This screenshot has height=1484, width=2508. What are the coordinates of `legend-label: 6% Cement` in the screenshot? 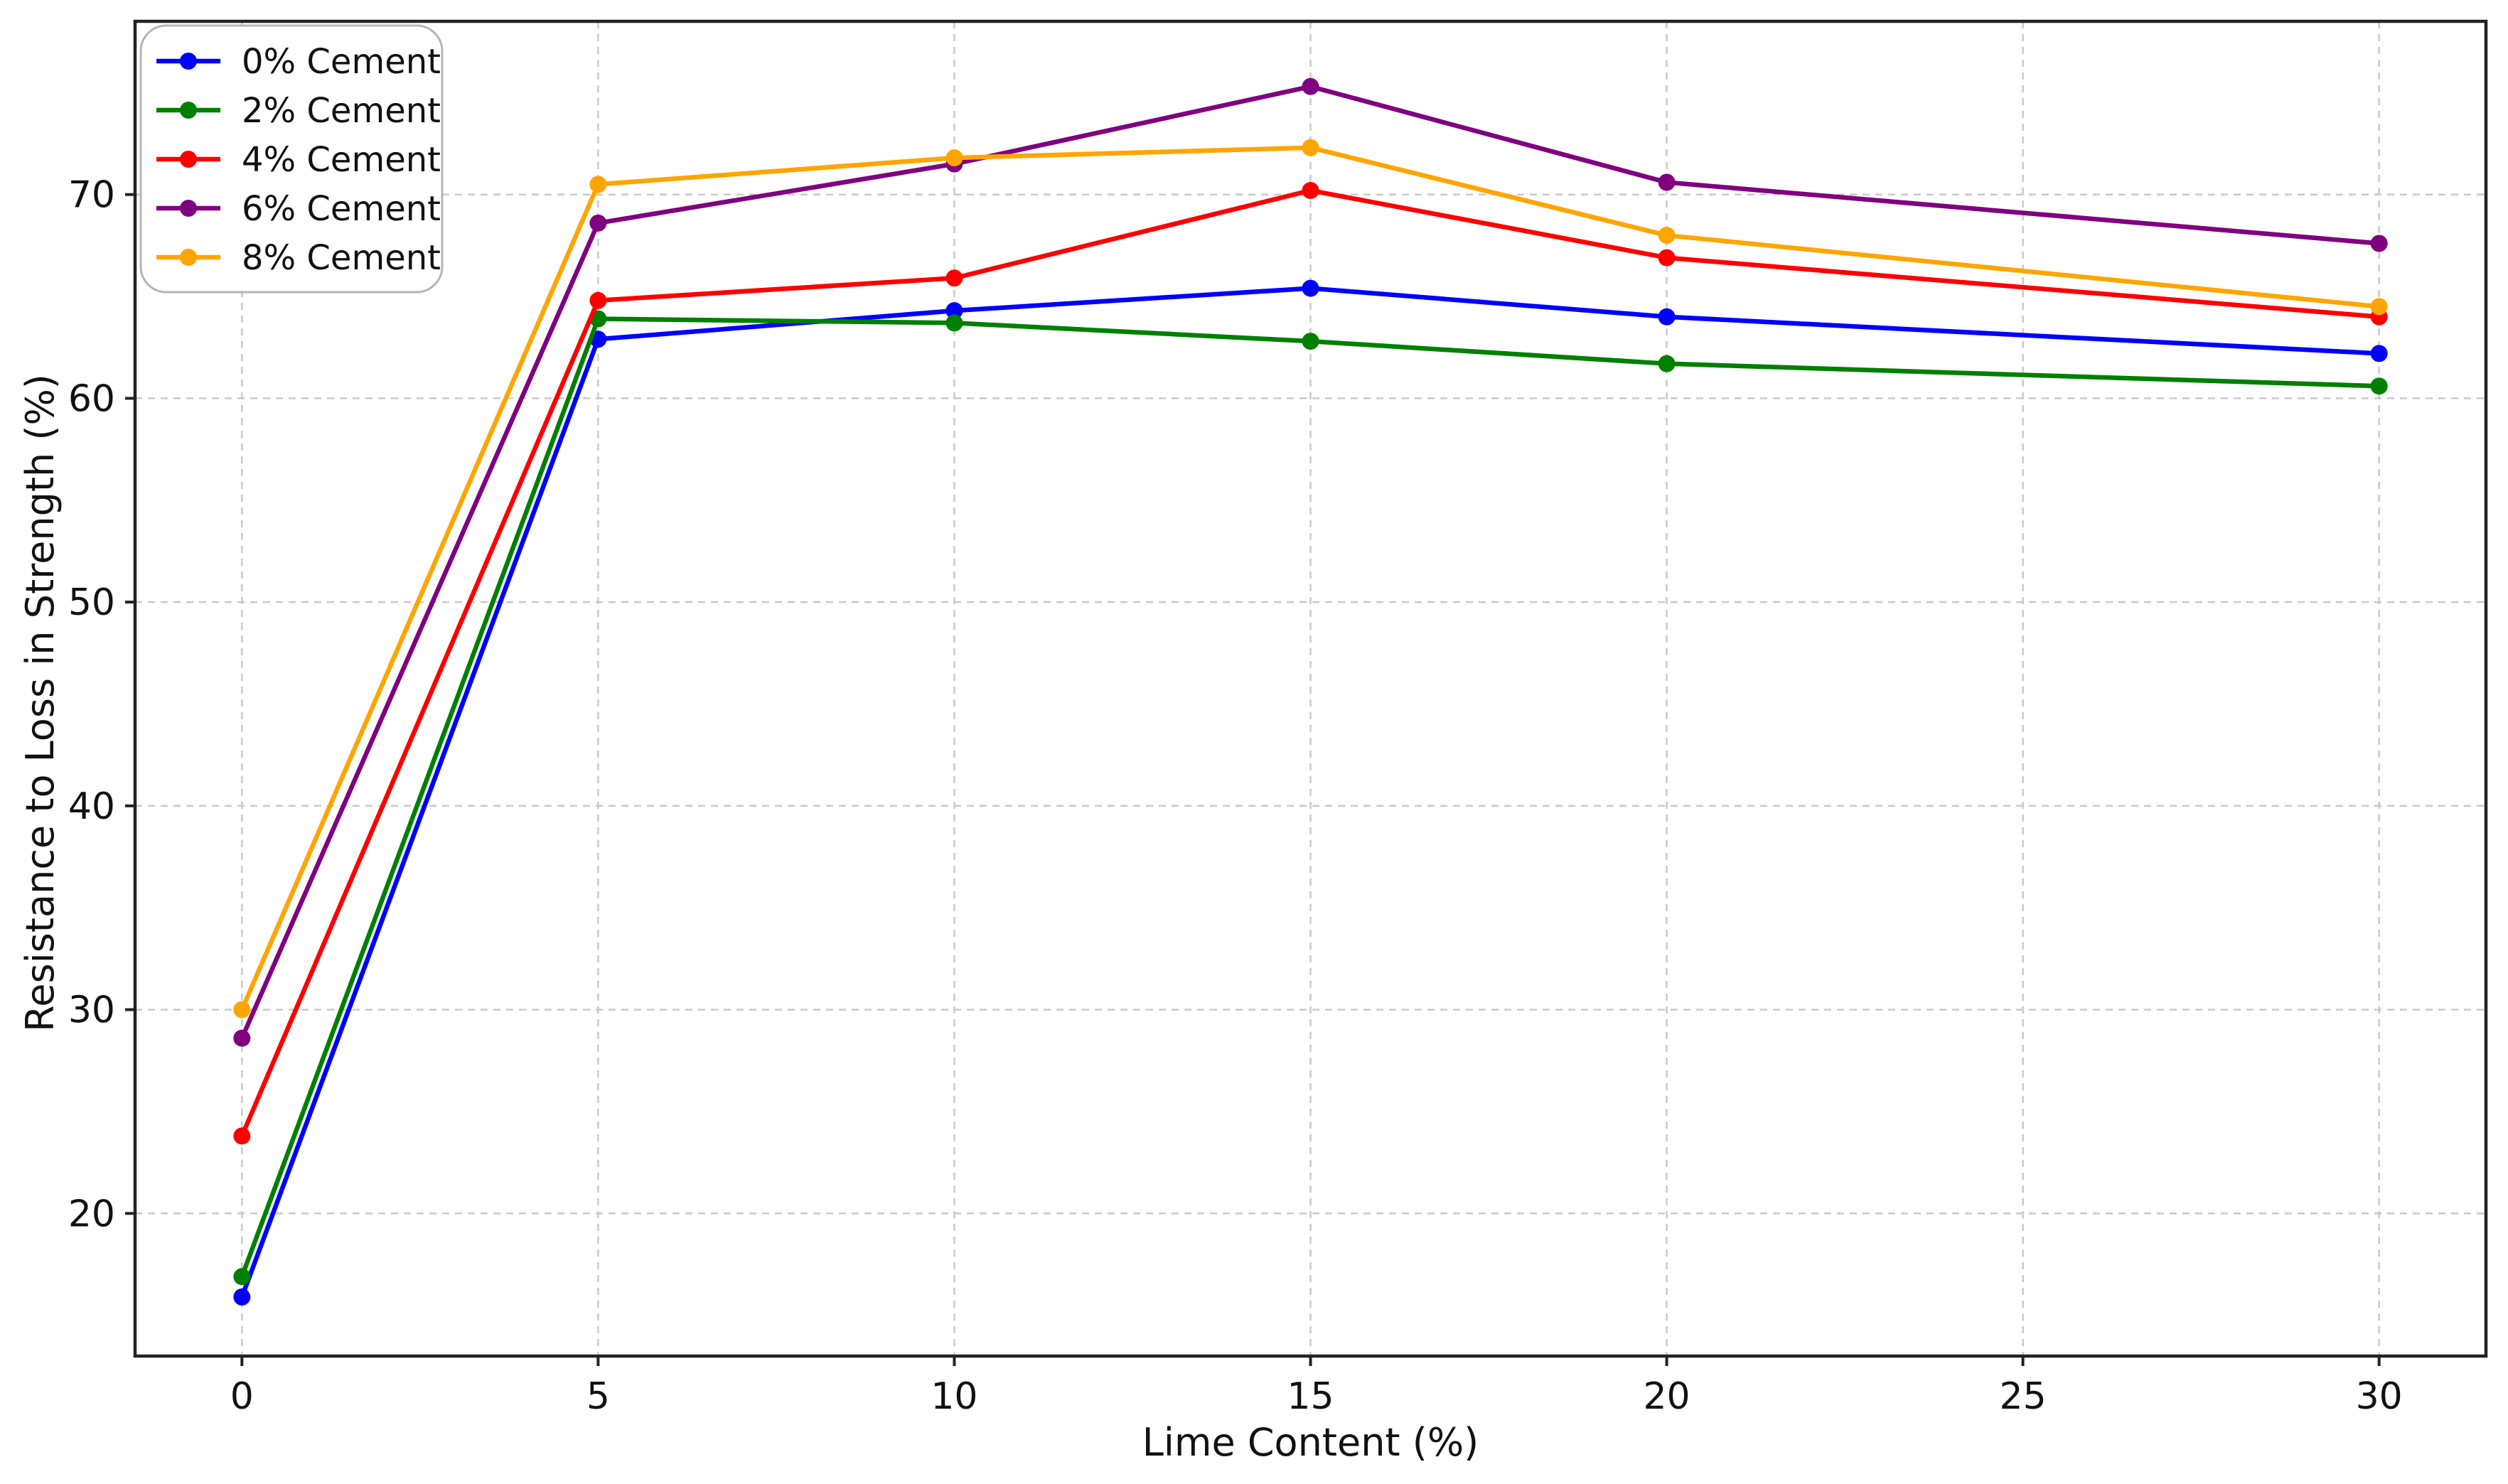 It's located at (341, 209).